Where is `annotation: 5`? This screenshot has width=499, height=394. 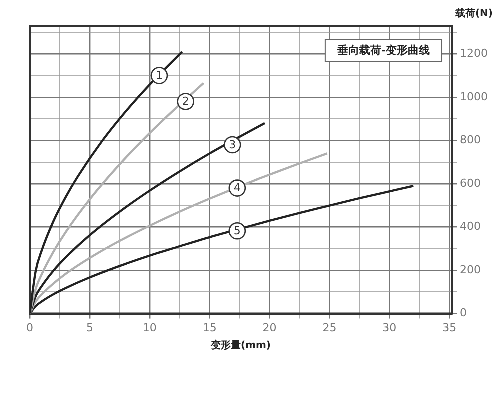
annotation: 5 is located at coordinates (237, 231).